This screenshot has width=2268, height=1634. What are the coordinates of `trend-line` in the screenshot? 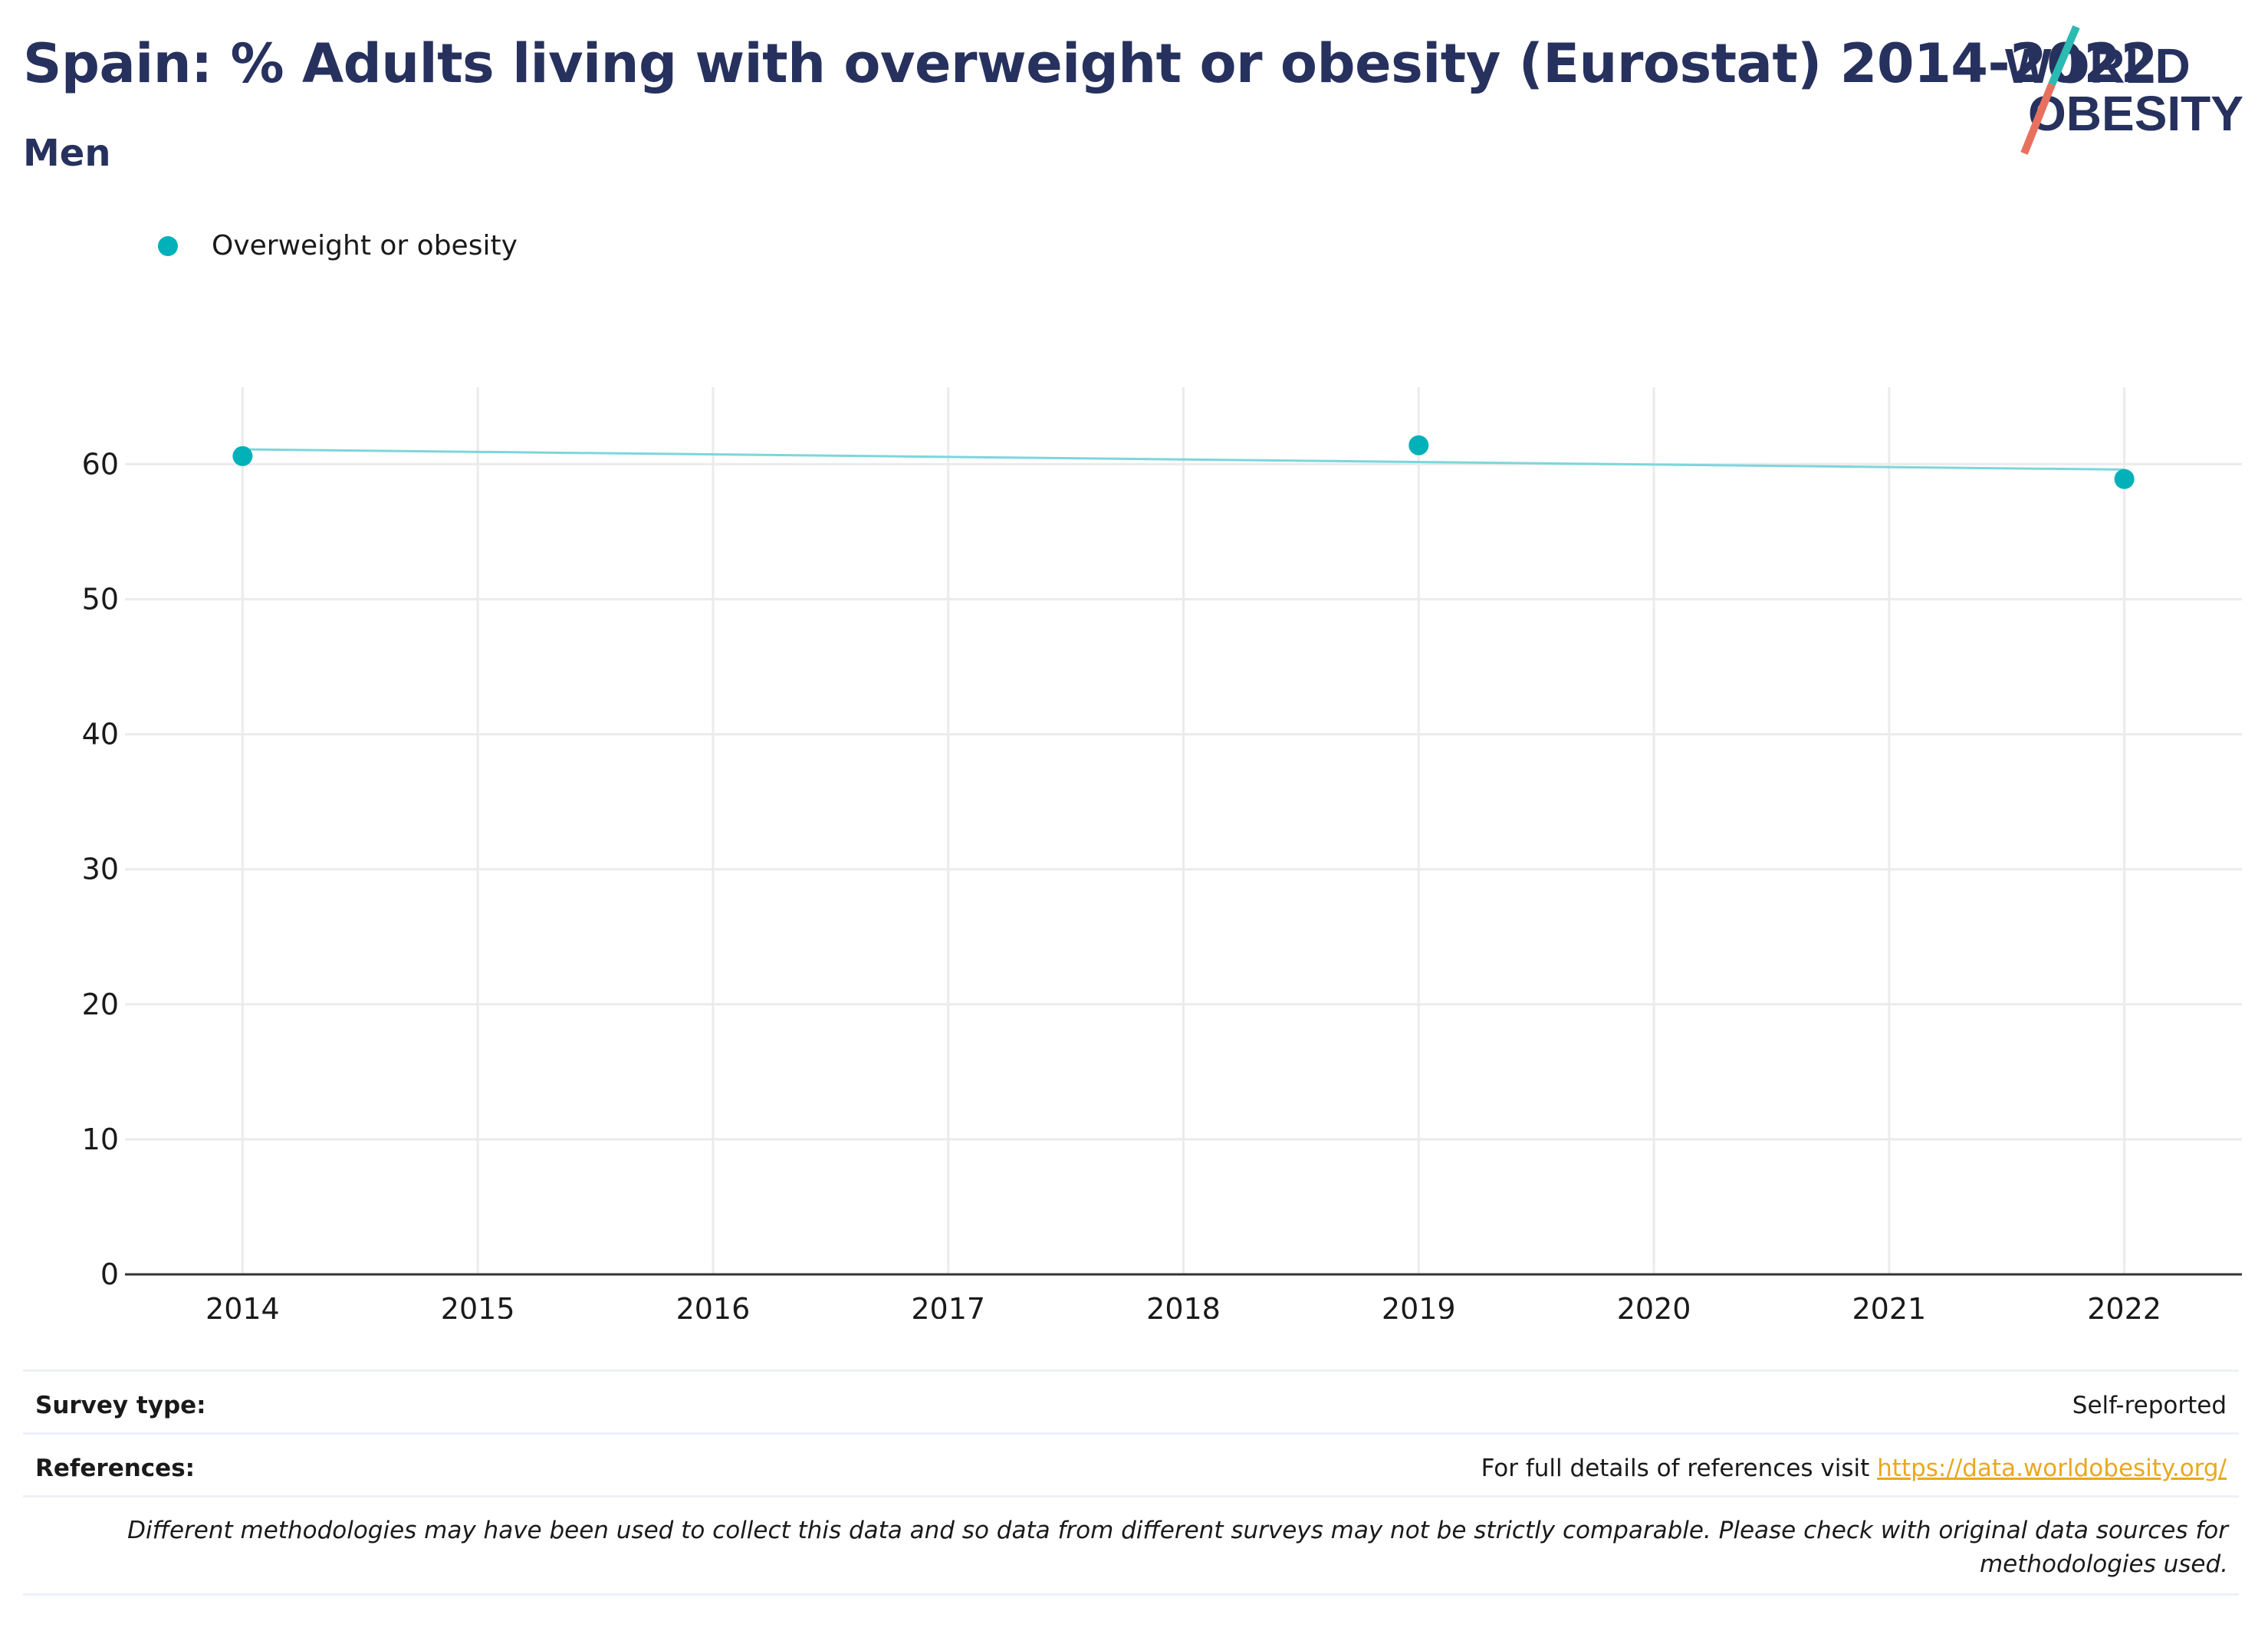 It's located at (1183, 460).